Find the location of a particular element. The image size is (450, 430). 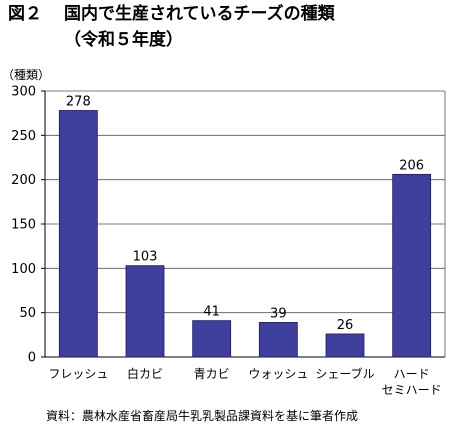

y-tick-label: 0 is located at coordinates (32, 358).